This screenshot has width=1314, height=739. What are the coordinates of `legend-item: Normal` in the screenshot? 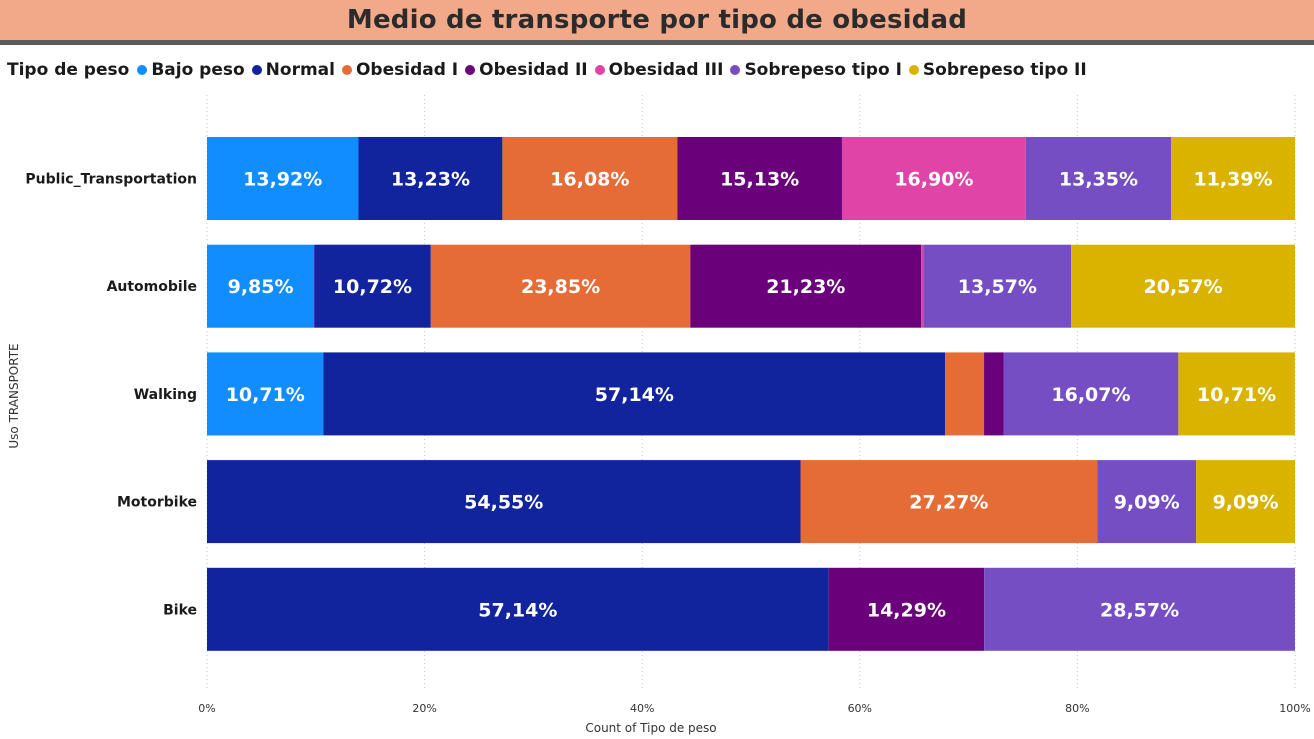 It's located at (293, 70).